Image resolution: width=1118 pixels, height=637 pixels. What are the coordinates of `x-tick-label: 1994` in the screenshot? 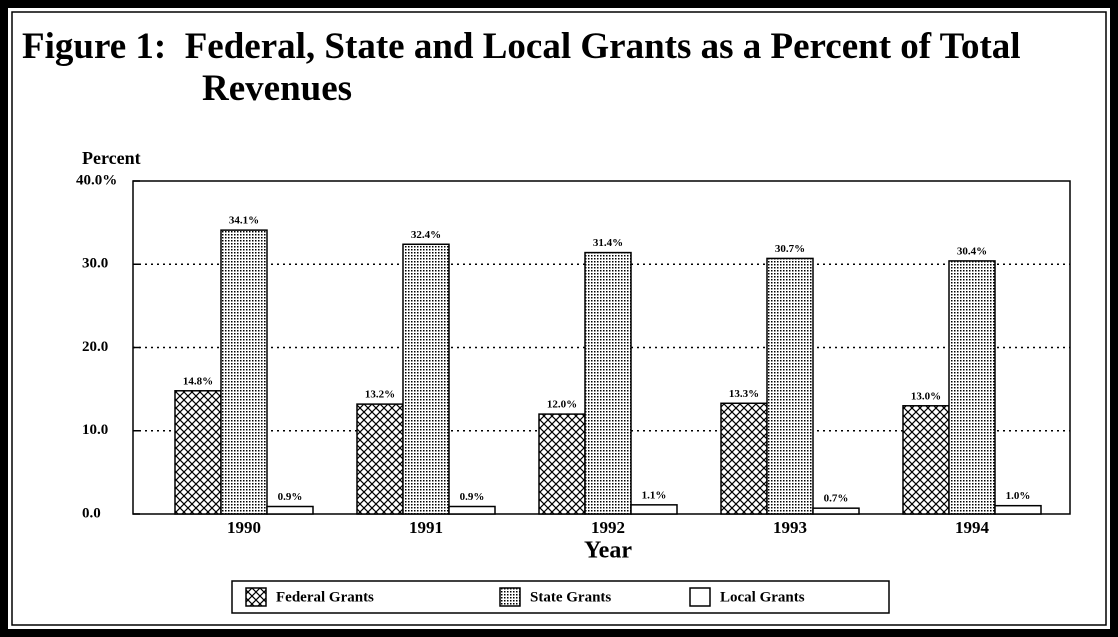 It's located at (972, 527).